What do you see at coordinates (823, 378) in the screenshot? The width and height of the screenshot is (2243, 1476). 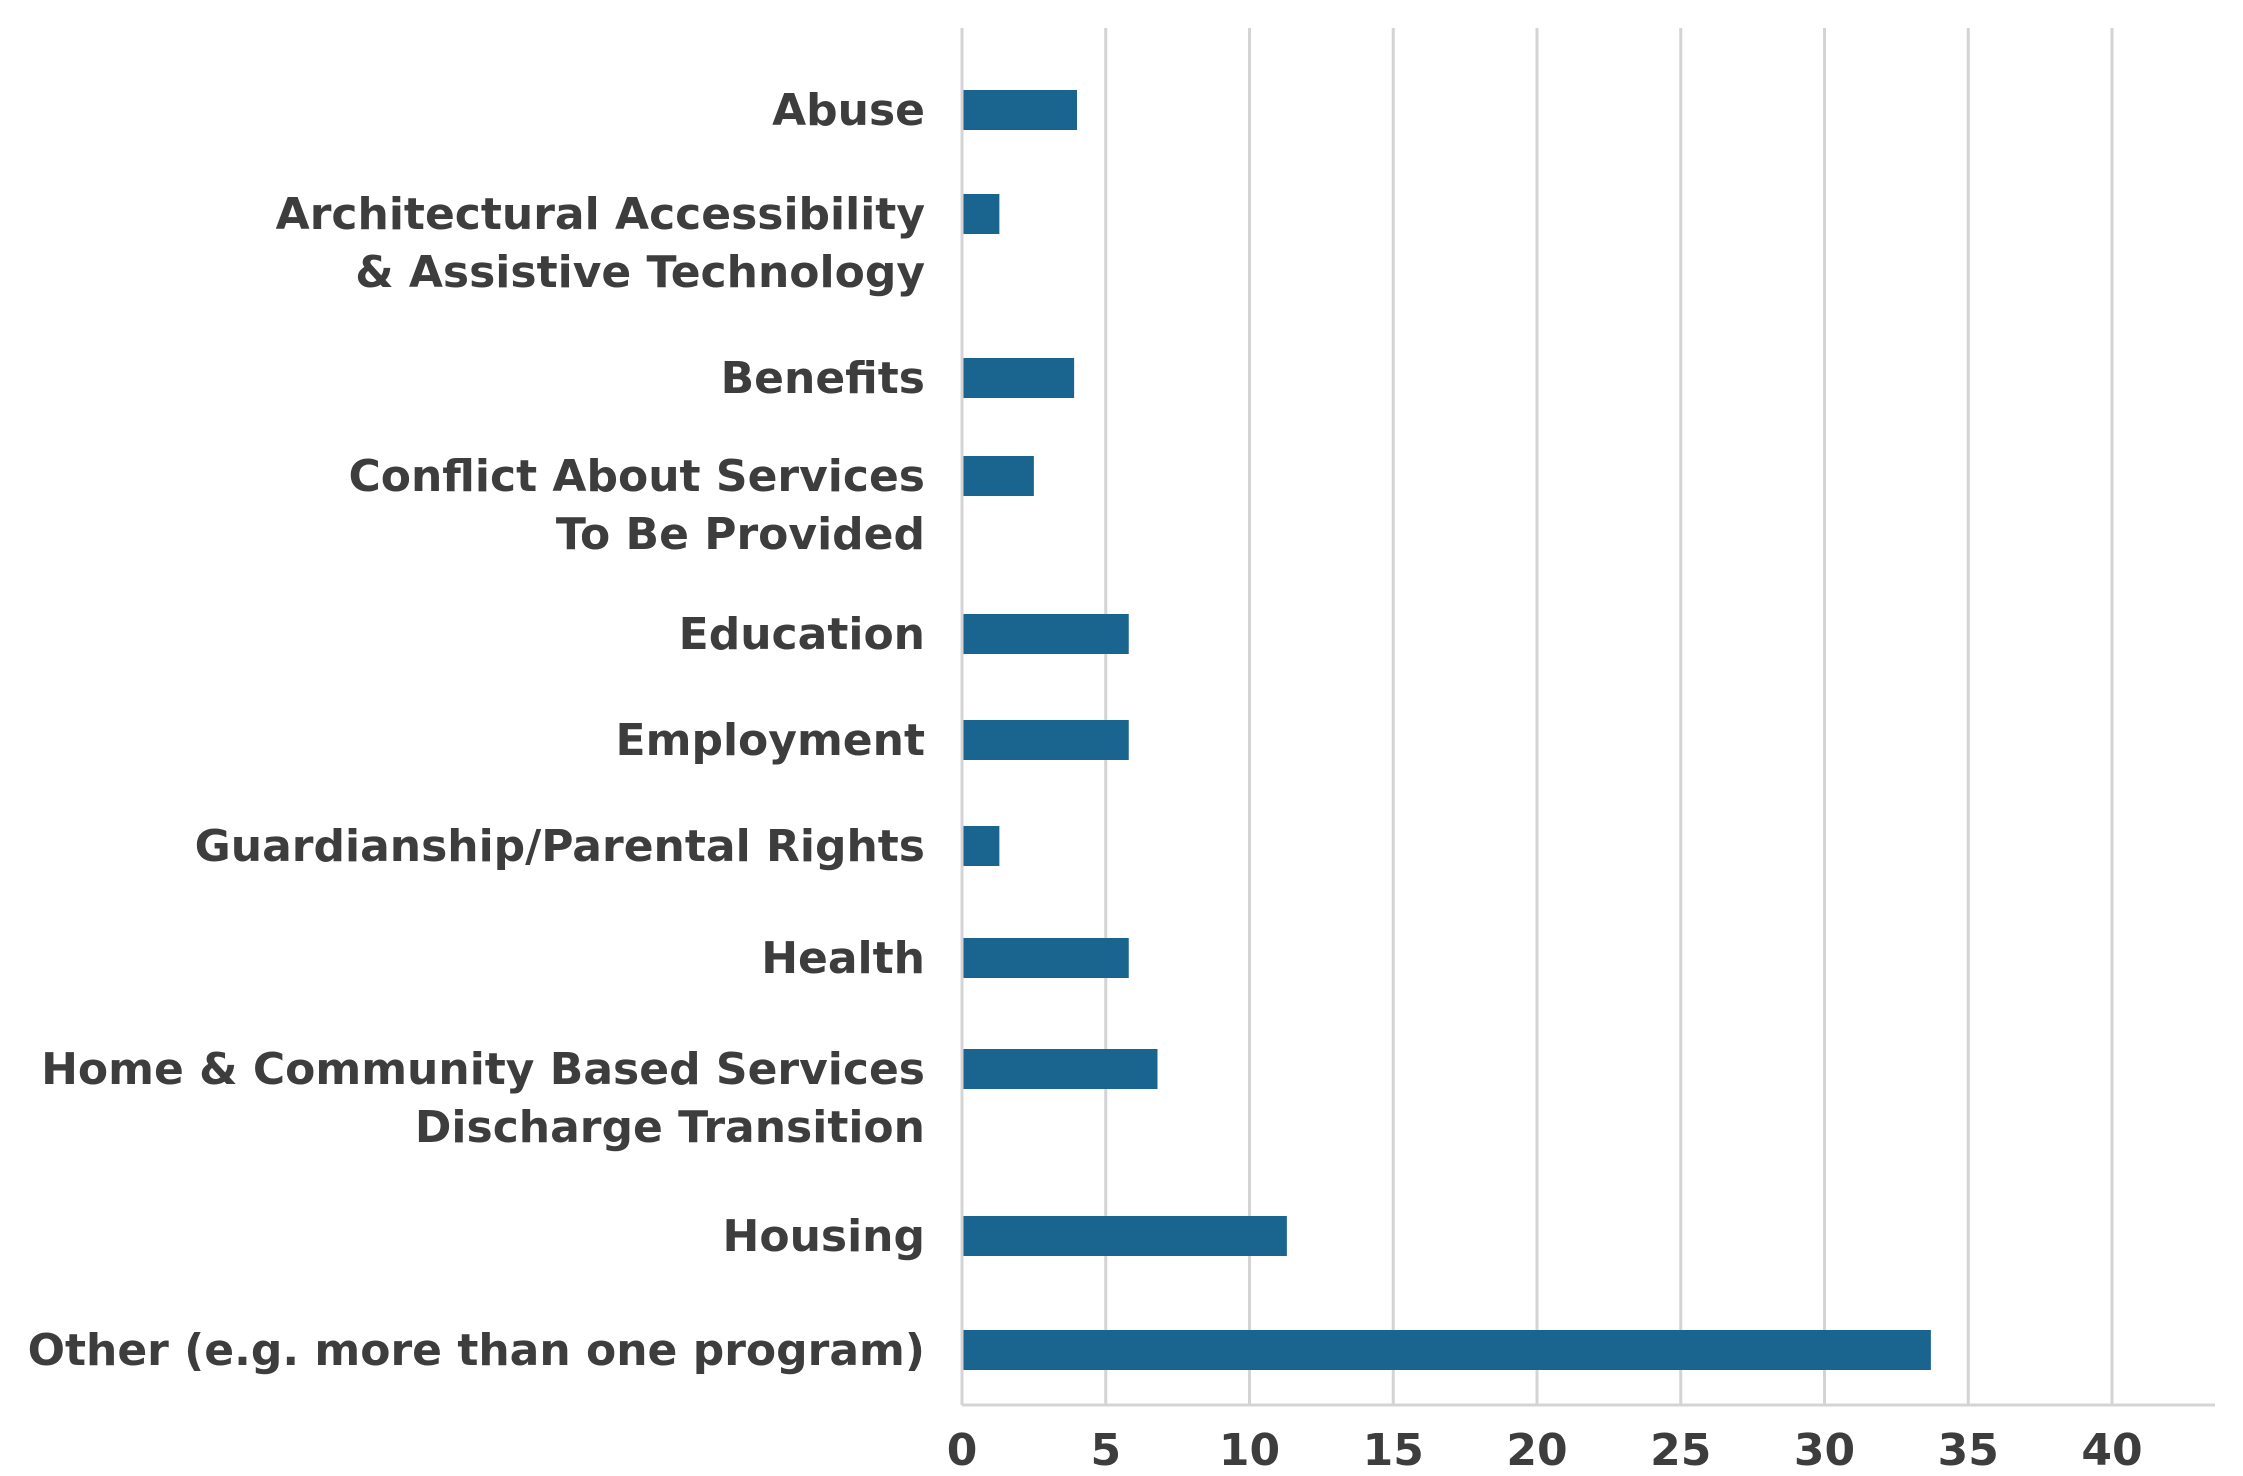 I see `category-label: Benefits` at bounding box center [823, 378].